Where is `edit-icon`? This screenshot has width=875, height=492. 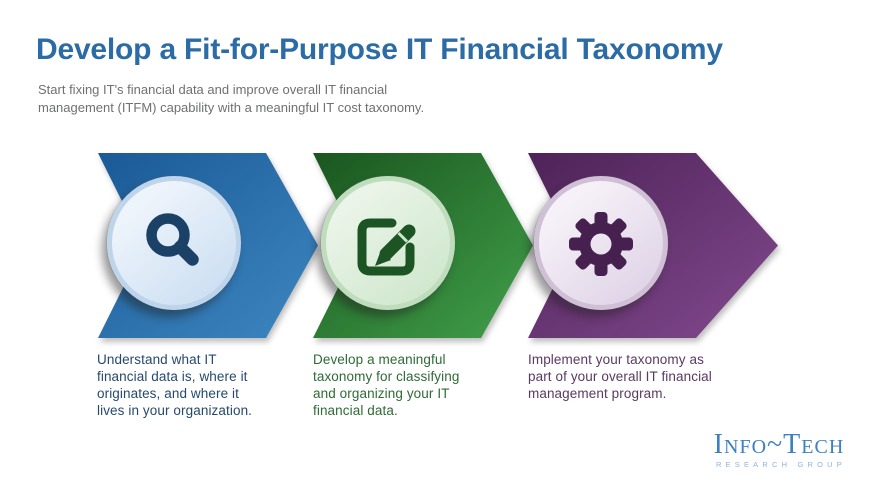
edit-icon is located at coordinates (386, 247).